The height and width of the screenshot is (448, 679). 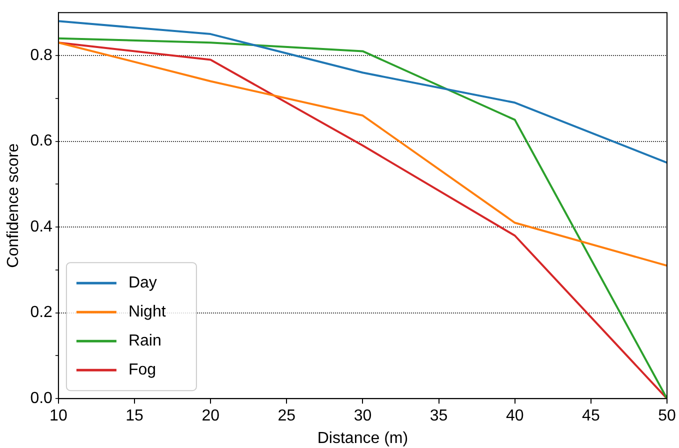 I want to click on x-tick-label: 40, so click(x=515, y=416).